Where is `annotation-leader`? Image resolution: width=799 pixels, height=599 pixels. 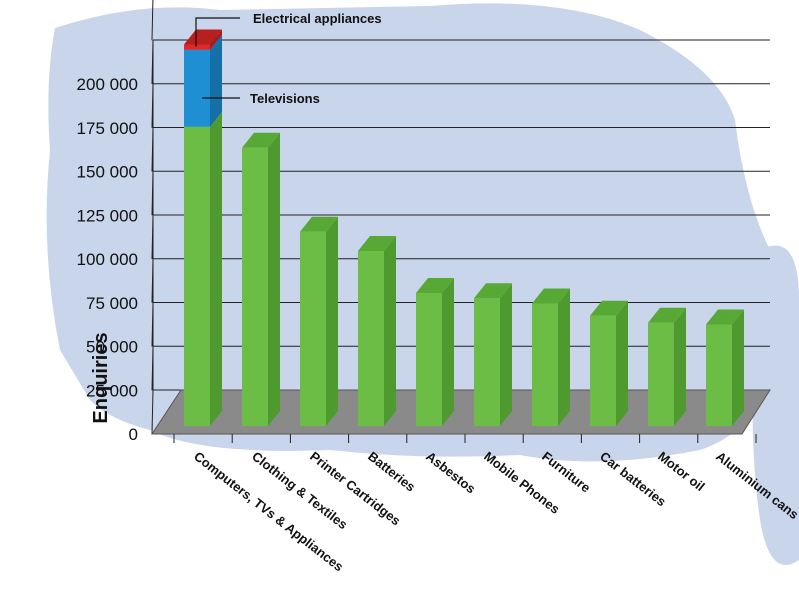 annotation-leader is located at coordinates (217, 32).